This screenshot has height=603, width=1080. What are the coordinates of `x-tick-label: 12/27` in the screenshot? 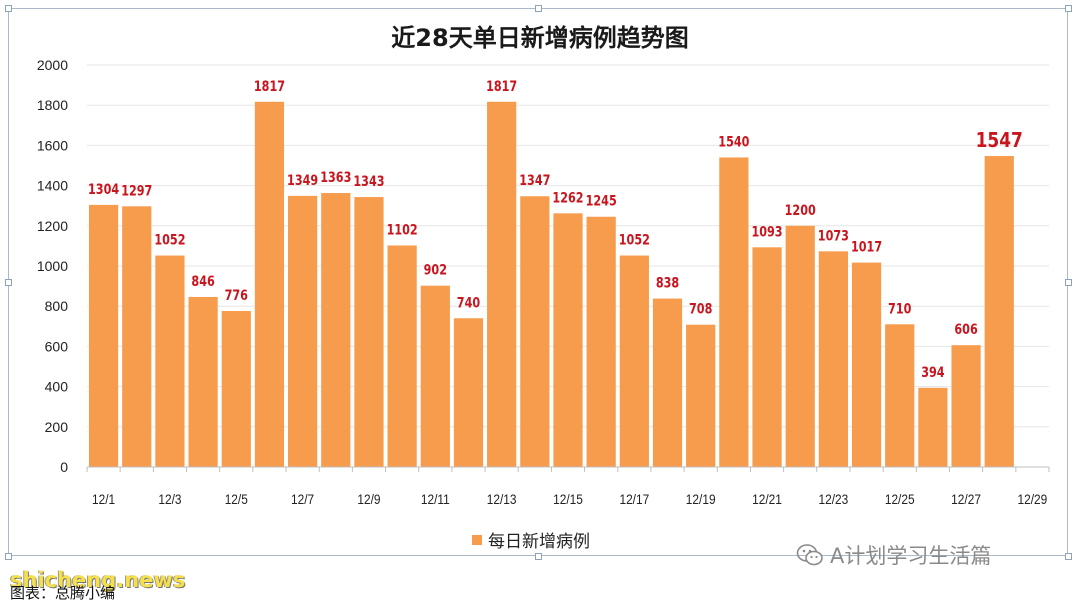 It's located at (966, 499).